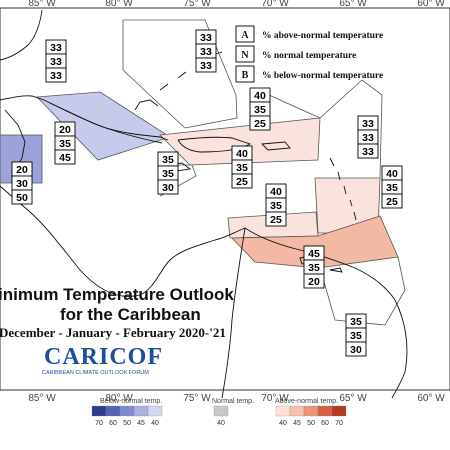  I want to click on longitude-label: 65° W, so click(353, 398).